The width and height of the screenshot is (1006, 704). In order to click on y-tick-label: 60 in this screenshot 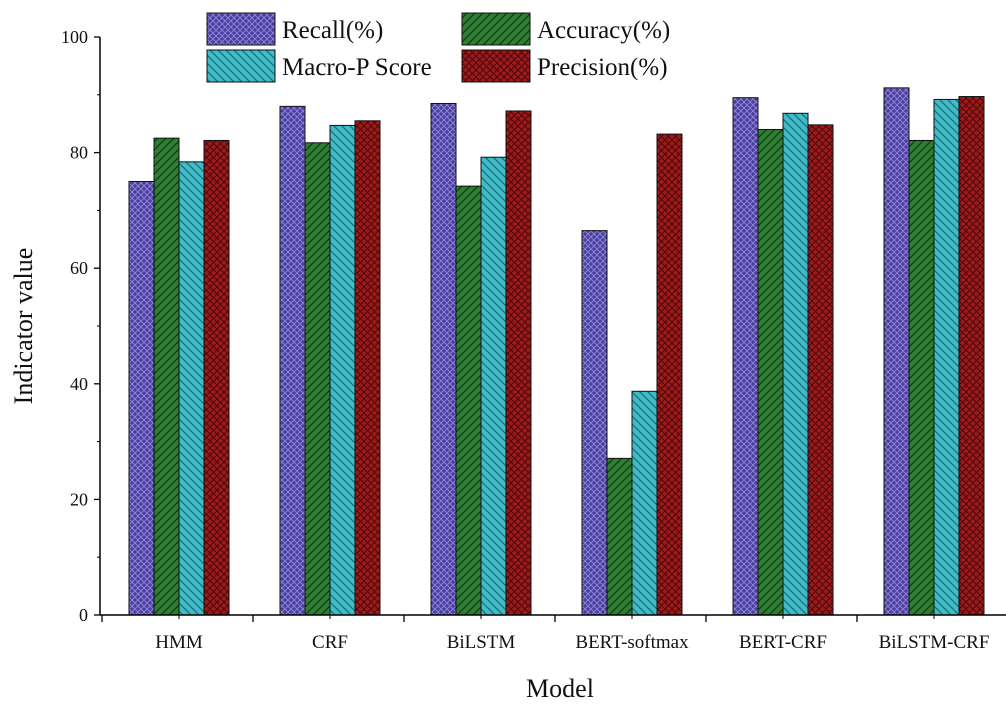, I will do `click(79, 268)`.